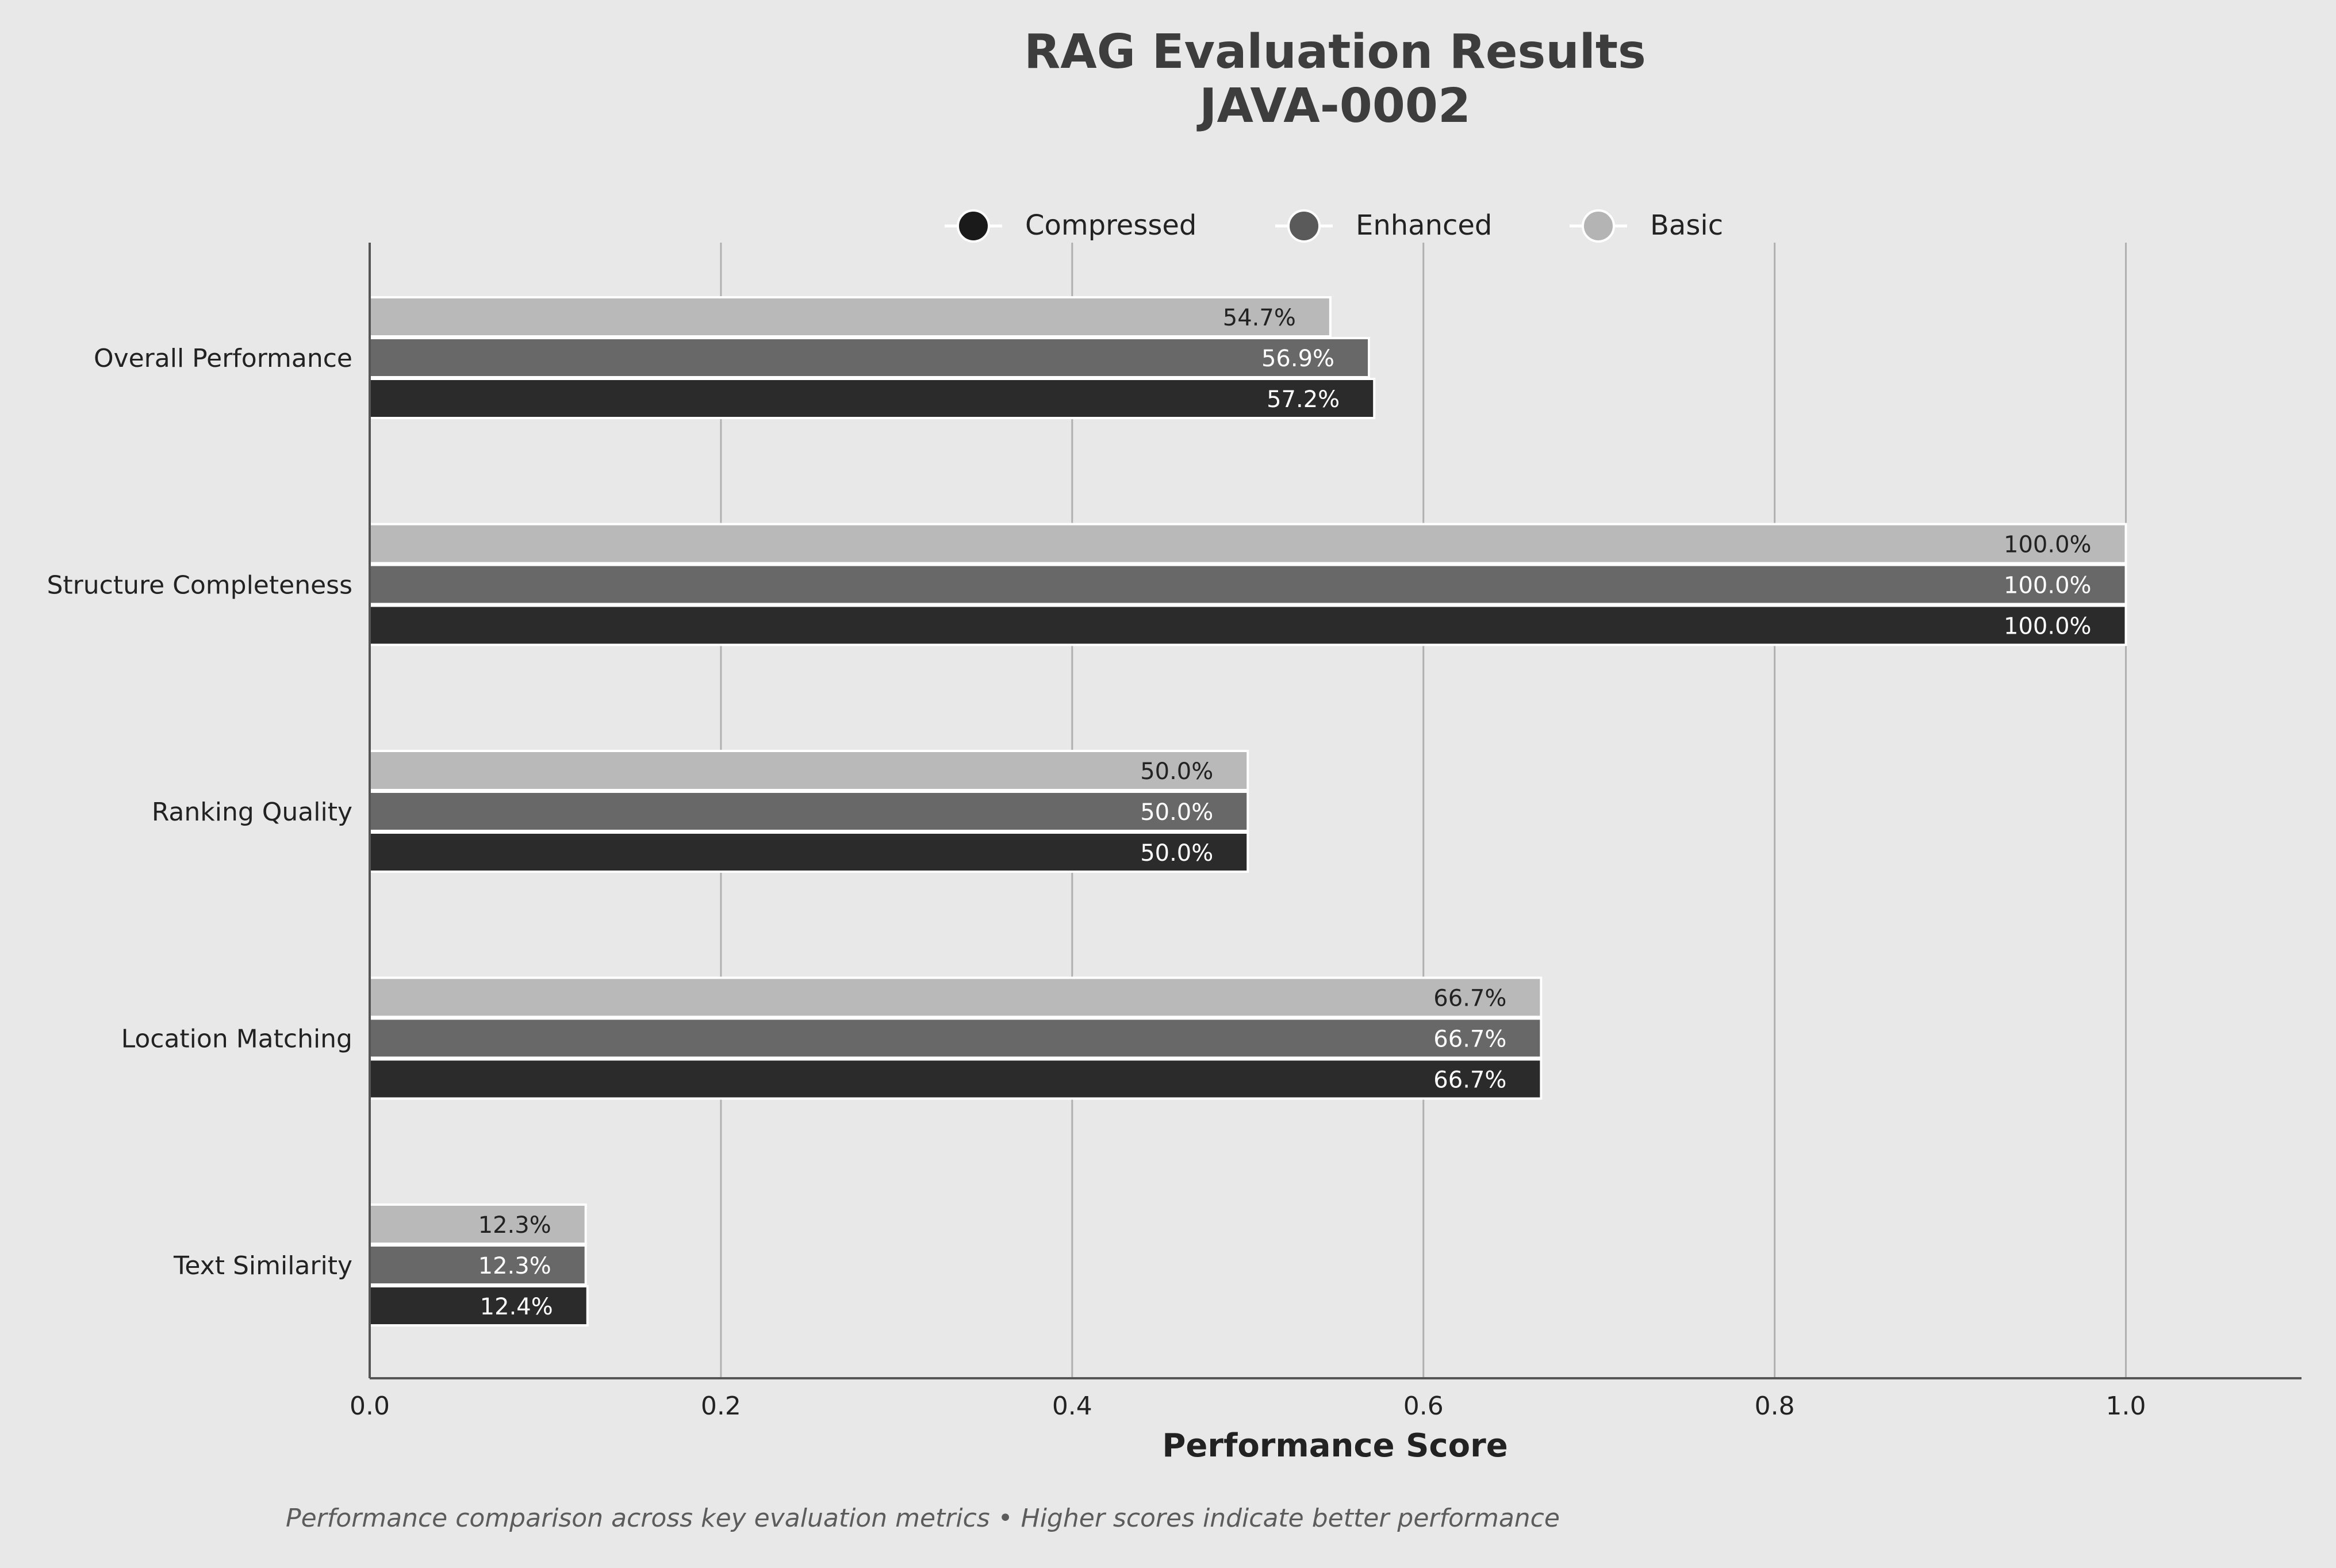 The image size is (2336, 1568). I want to click on x-tick-label: 0.8, so click(1775, 1406).